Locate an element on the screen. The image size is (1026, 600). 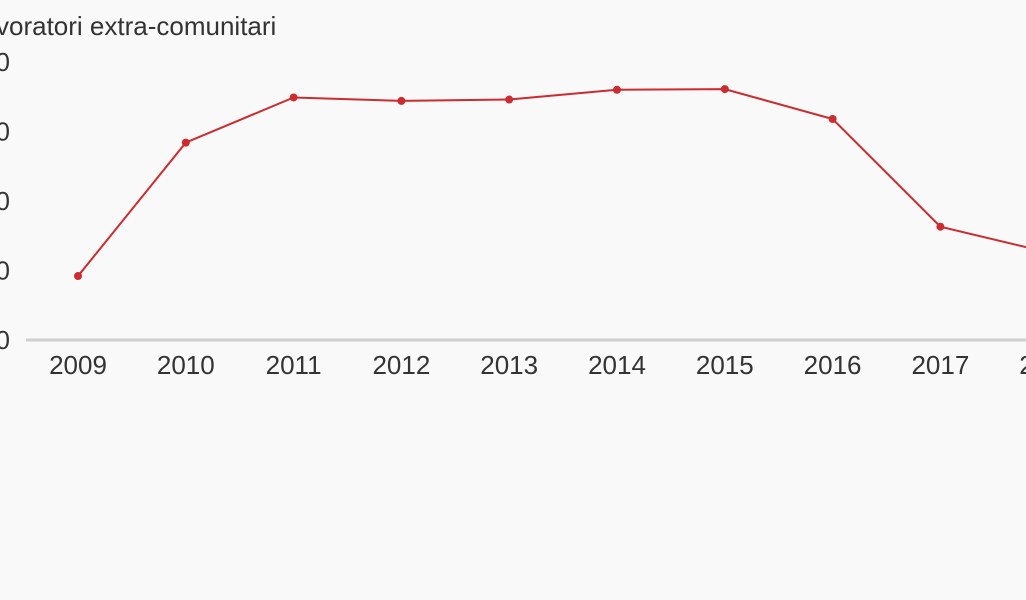
chart-title: voratori extra-comunitari is located at coordinates (138, 26).